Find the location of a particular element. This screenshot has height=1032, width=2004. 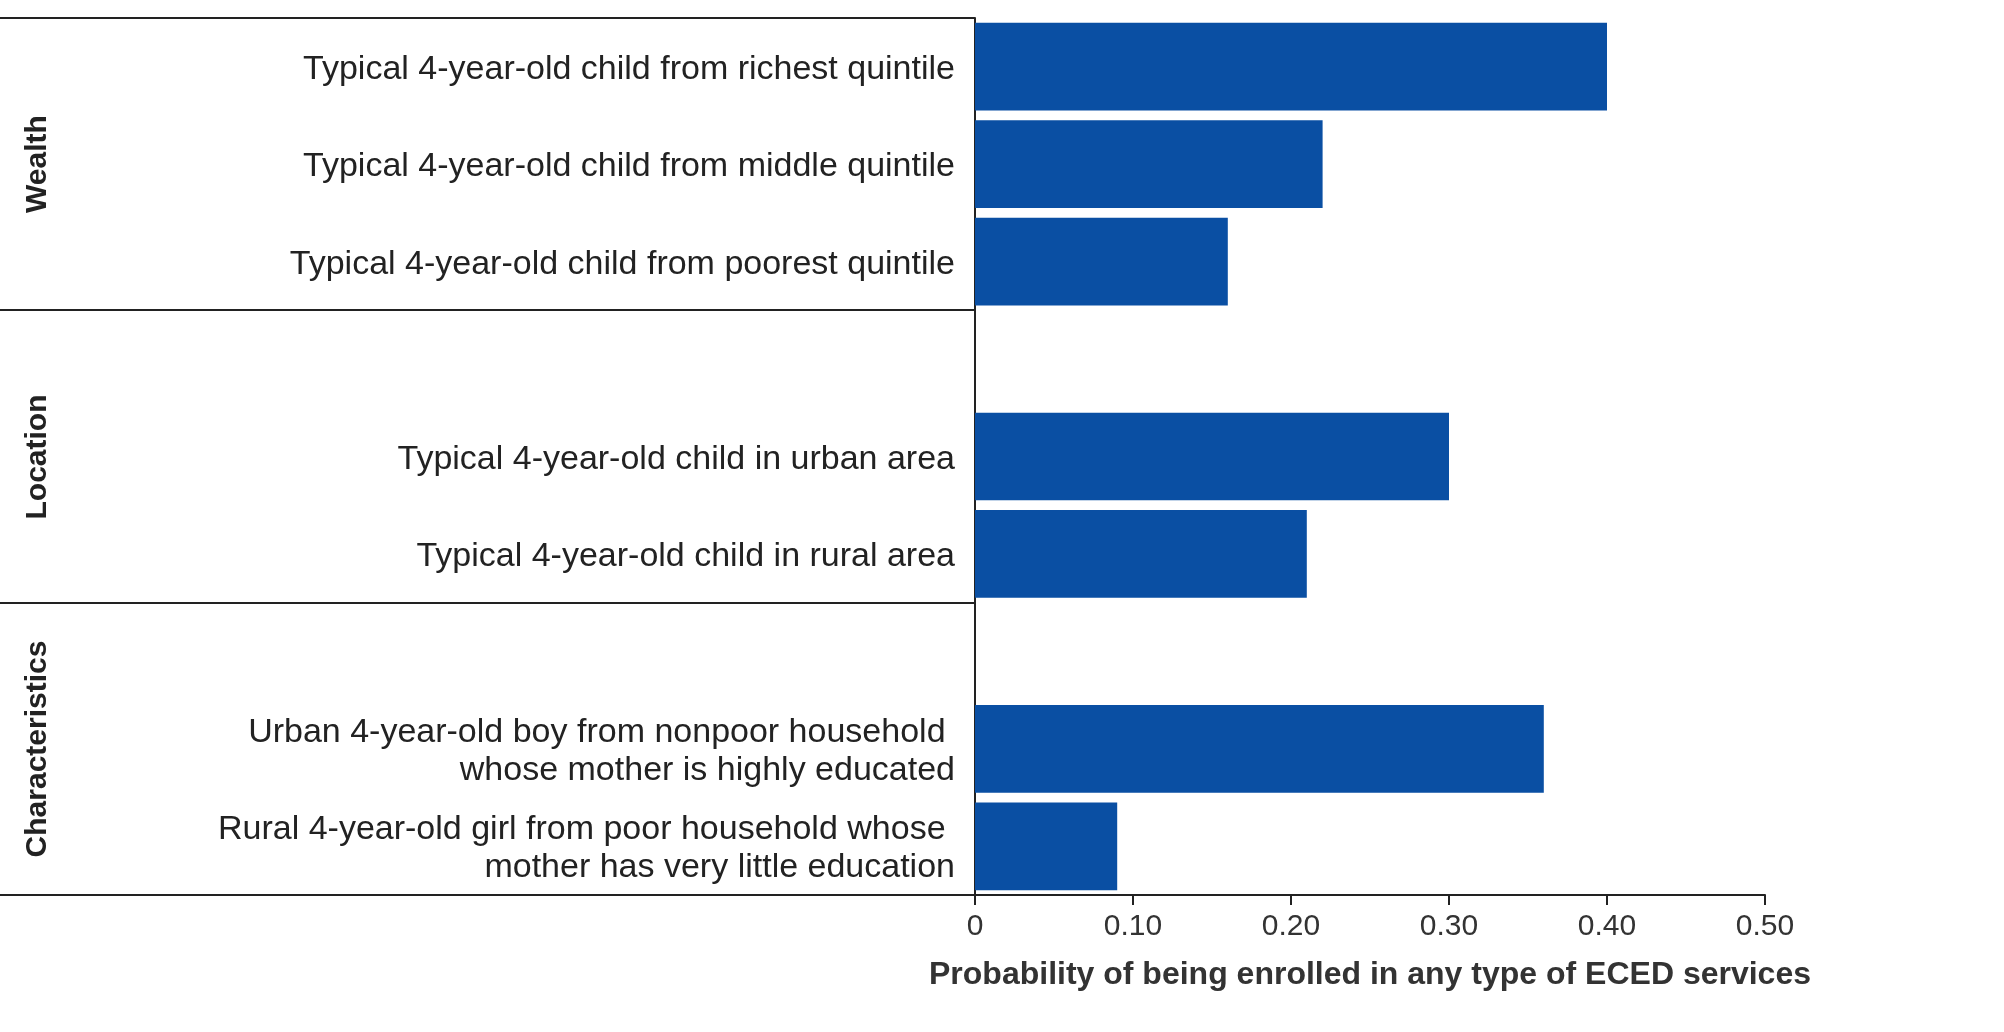

y-tick-label: Typical 4-year-old child from richest quintile is located at coordinates (629, 66).